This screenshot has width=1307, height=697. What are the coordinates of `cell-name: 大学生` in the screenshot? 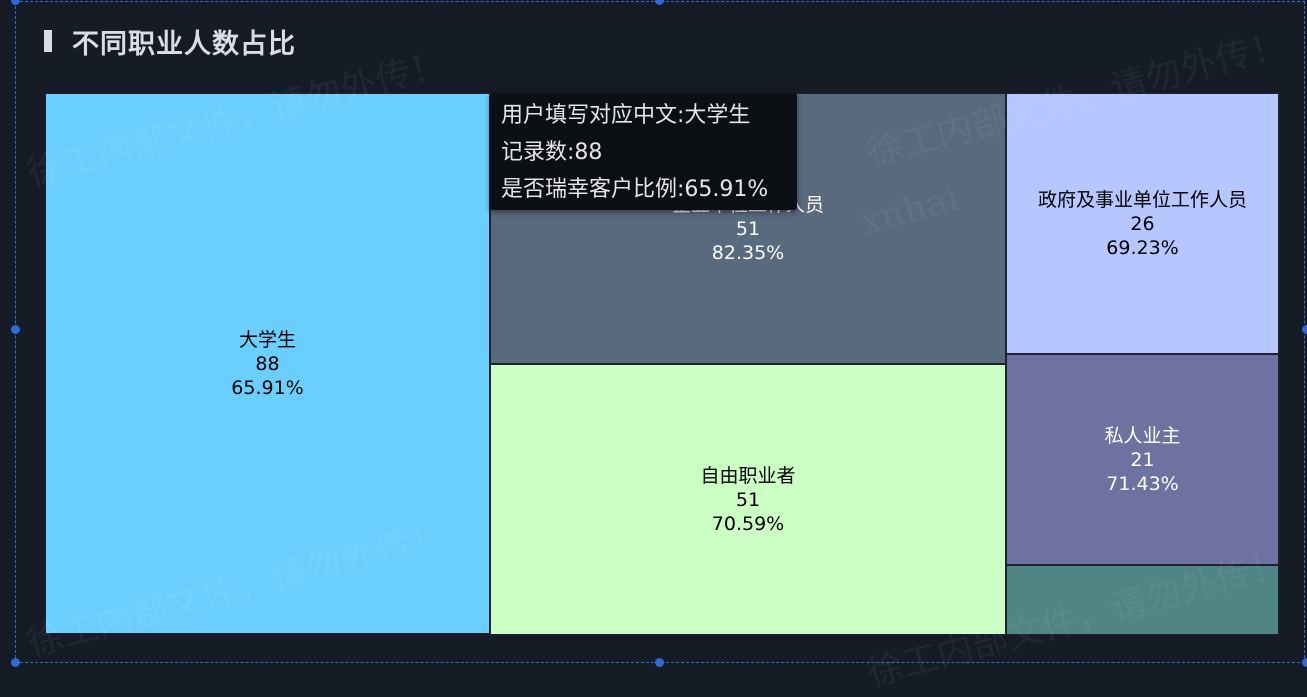 It's located at (267, 339).